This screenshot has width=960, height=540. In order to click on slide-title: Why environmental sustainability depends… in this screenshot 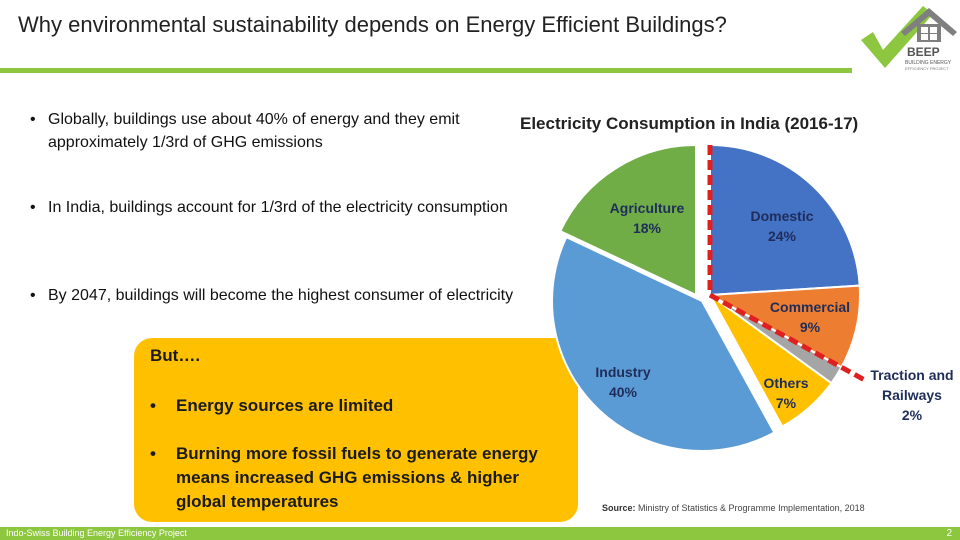, I will do `click(372, 24)`.